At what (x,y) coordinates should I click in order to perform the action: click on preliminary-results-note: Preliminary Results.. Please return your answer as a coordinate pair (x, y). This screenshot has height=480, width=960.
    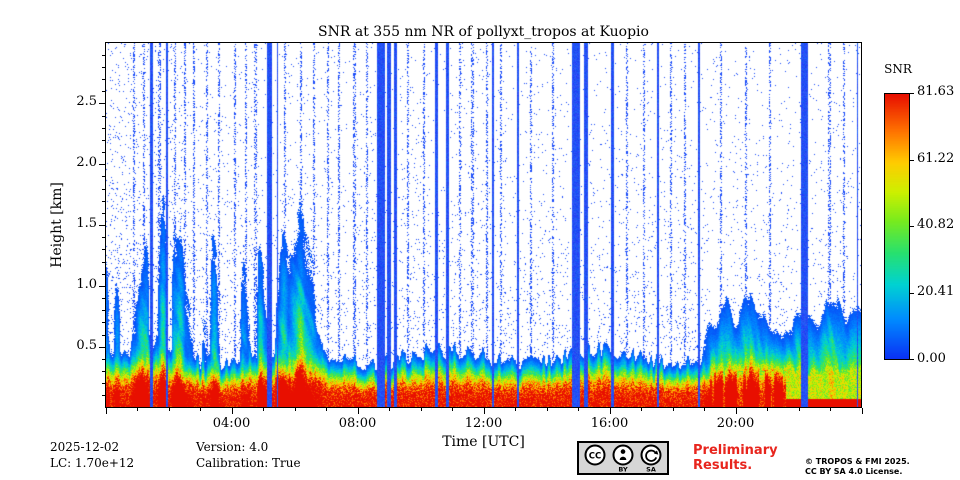
    Looking at the image, I should click on (735, 458).